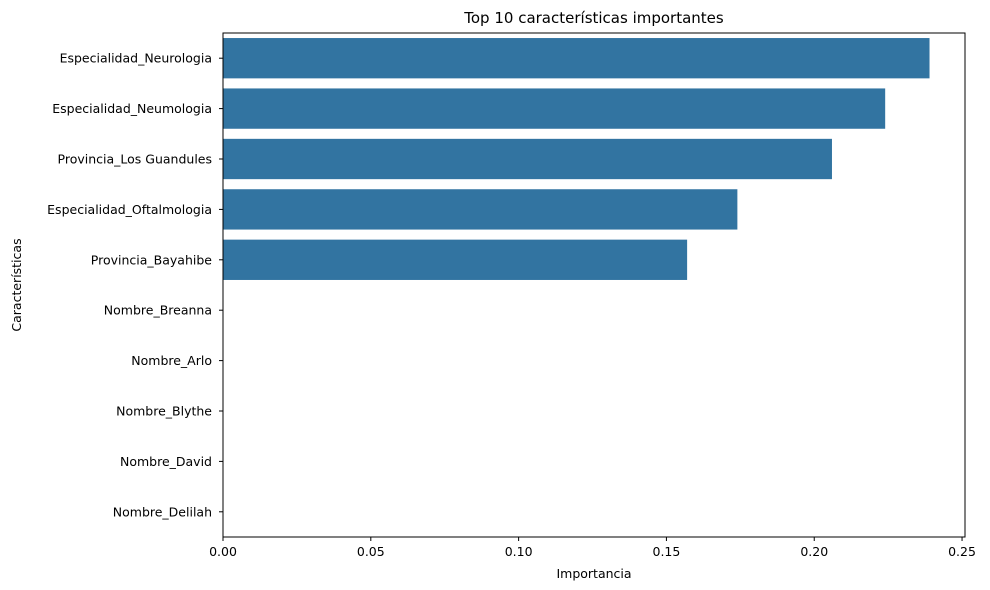  What do you see at coordinates (171, 360) in the screenshot?
I see `y-tick-label-6: Nombre_Arlo` at bounding box center [171, 360].